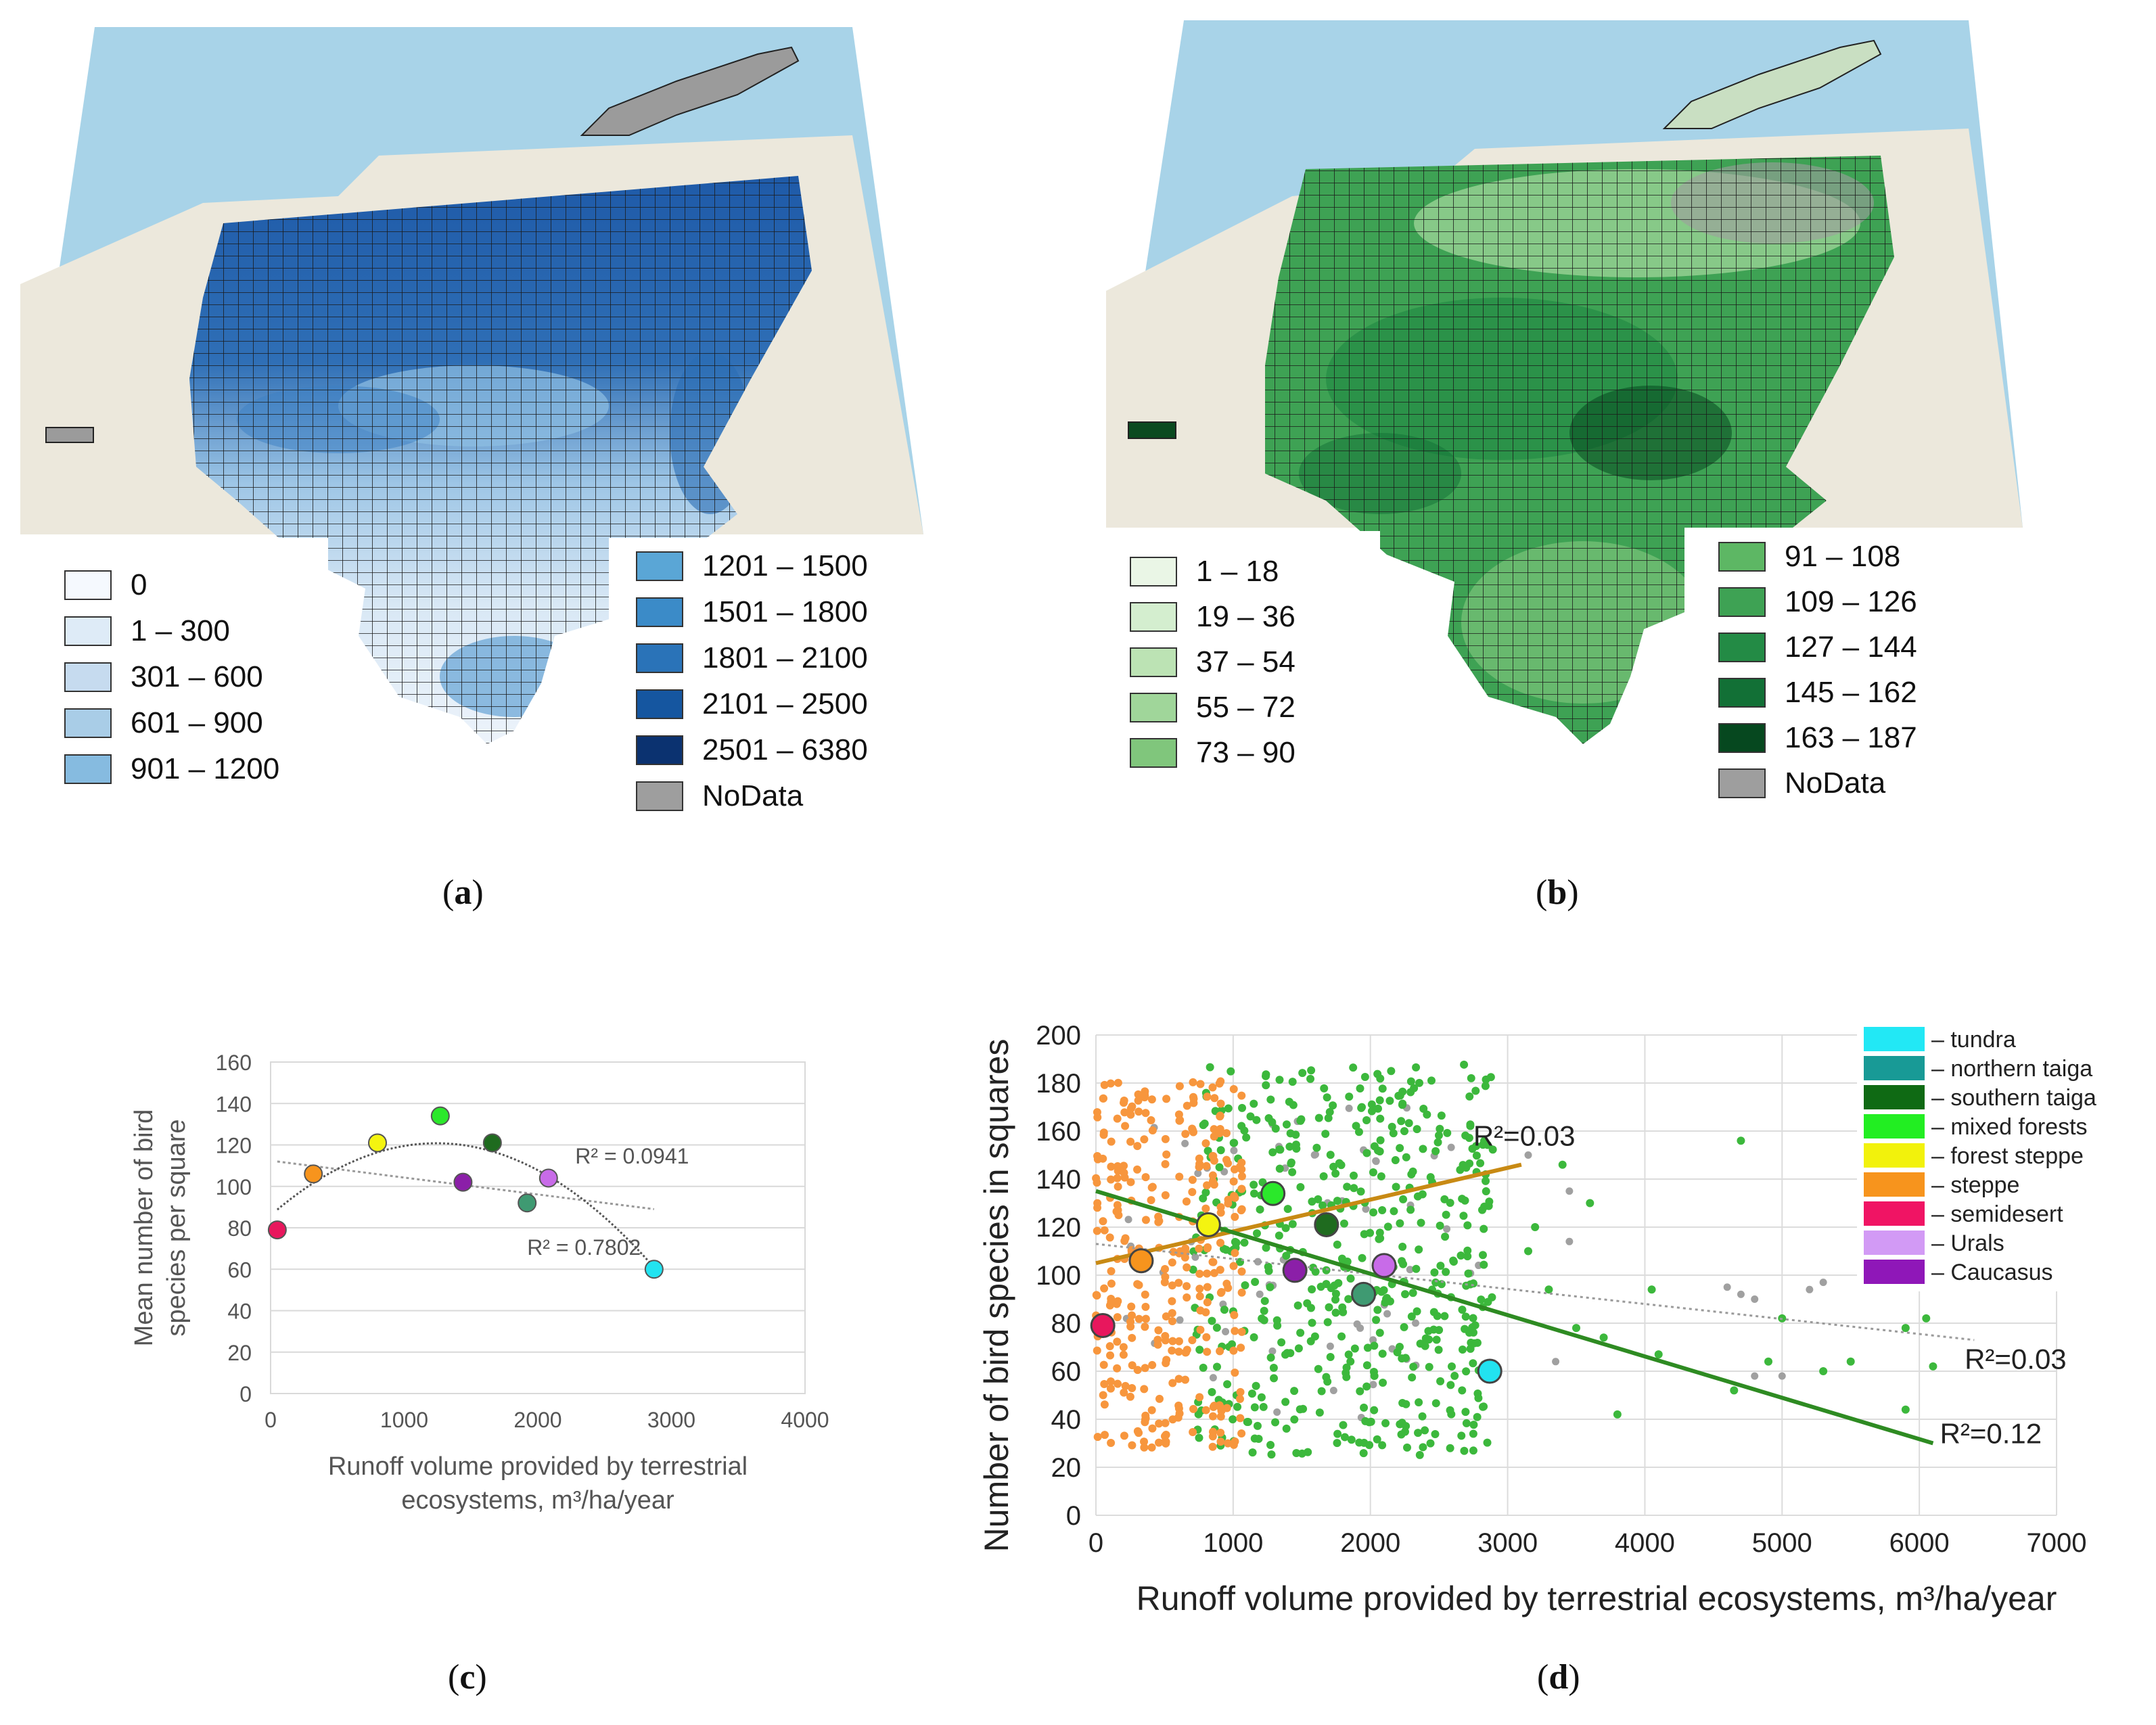 Image resolution: width=2156 pixels, height=1725 pixels. Describe the element at coordinates (1645, 1543) in the screenshot. I see `x-tick-label: 4000` at that location.